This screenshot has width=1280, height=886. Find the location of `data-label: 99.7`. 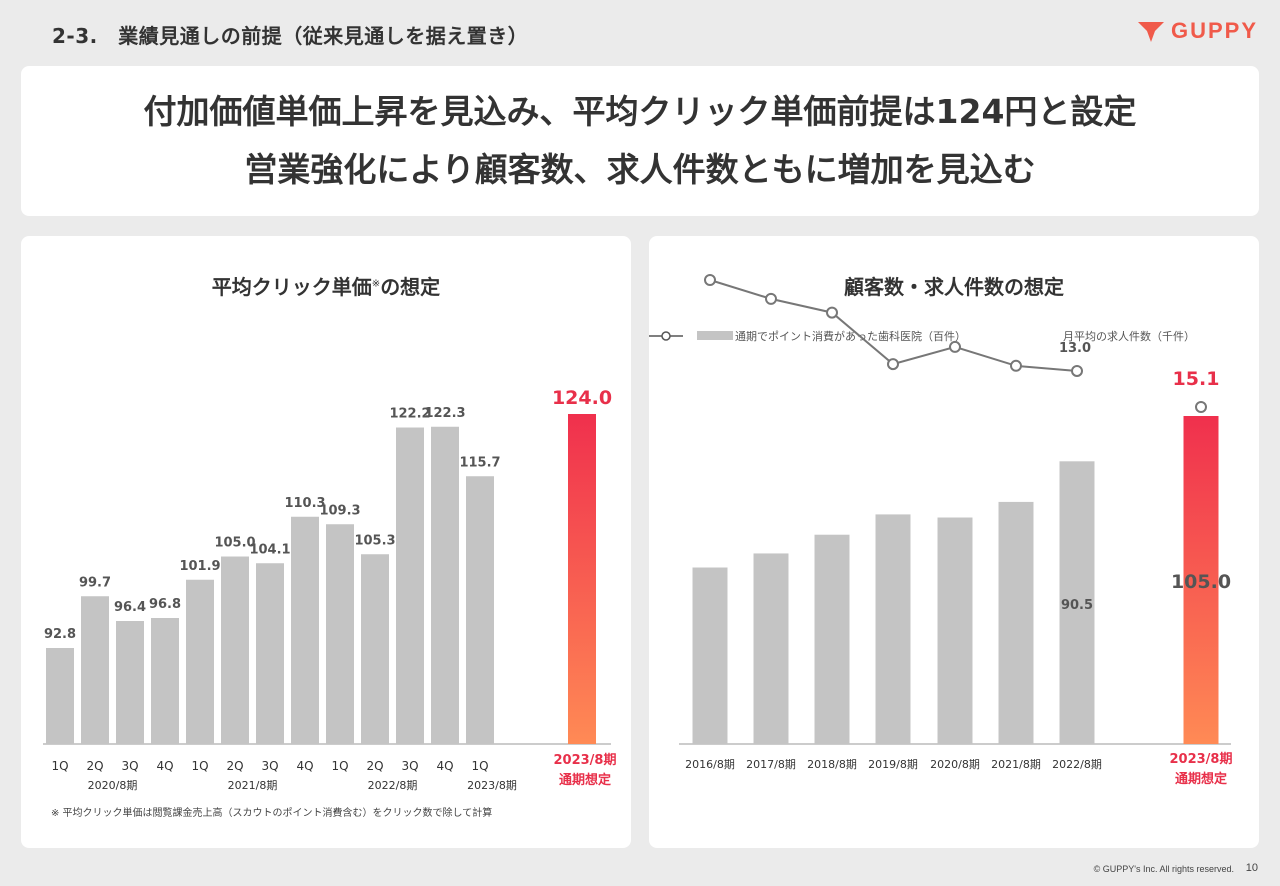

data-label: 99.7 is located at coordinates (95, 582).